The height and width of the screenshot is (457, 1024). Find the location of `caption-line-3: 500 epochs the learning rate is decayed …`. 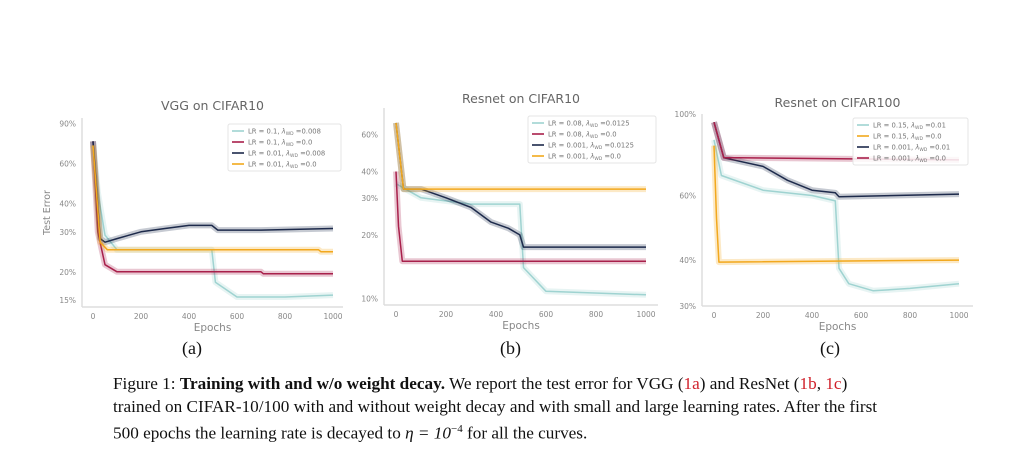

caption-line-3: 500 epochs the learning rate is decayed … is located at coordinates (553, 431).